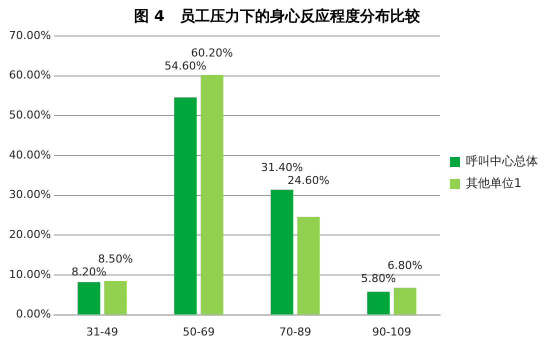  What do you see at coordinates (295, 331) in the screenshot?
I see `x-tick-label: 70-89` at bounding box center [295, 331].